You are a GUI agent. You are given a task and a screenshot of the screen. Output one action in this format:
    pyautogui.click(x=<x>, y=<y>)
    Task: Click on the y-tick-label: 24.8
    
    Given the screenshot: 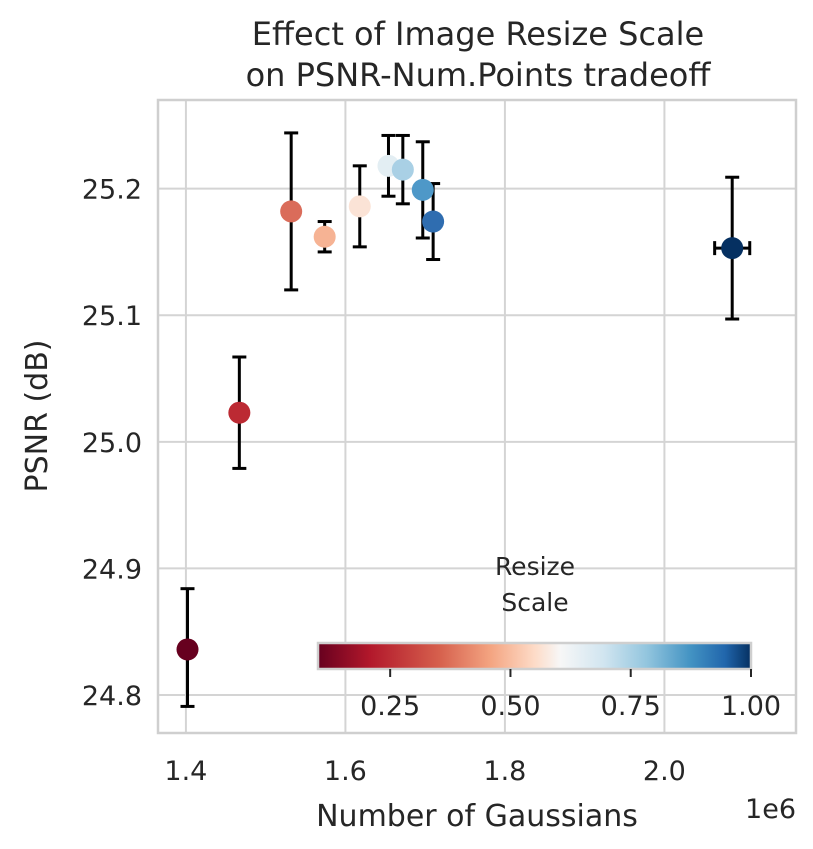 What is the action you would take?
    pyautogui.click(x=112, y=696)
    